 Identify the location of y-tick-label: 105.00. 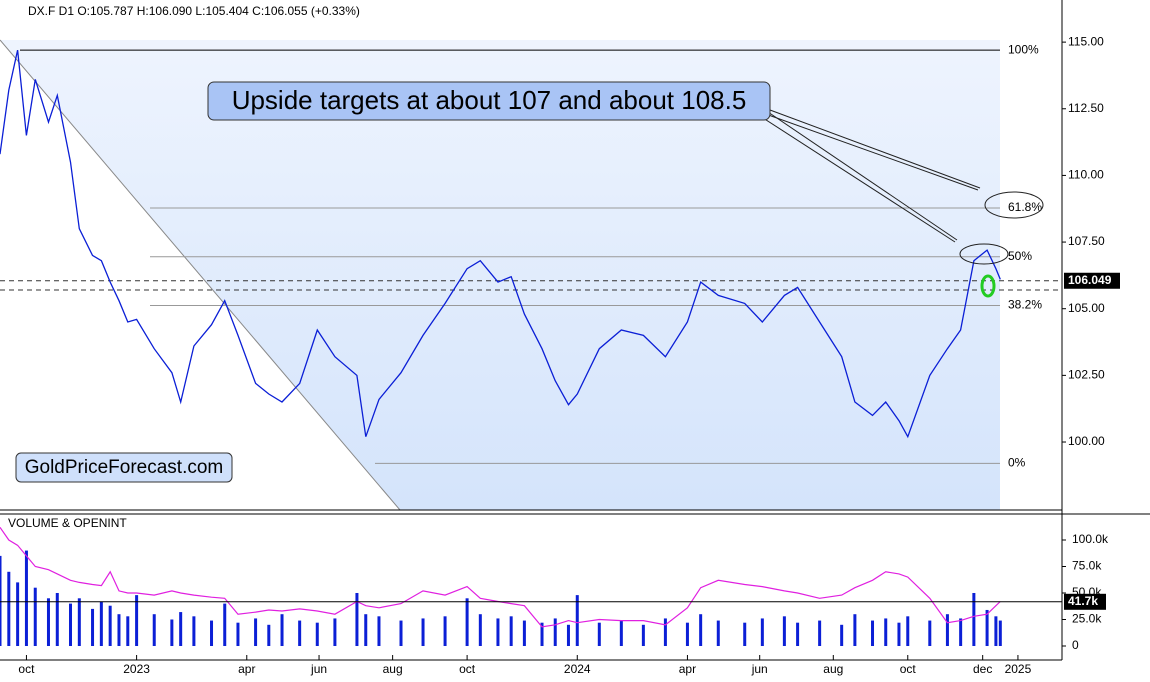
(1086, 308).